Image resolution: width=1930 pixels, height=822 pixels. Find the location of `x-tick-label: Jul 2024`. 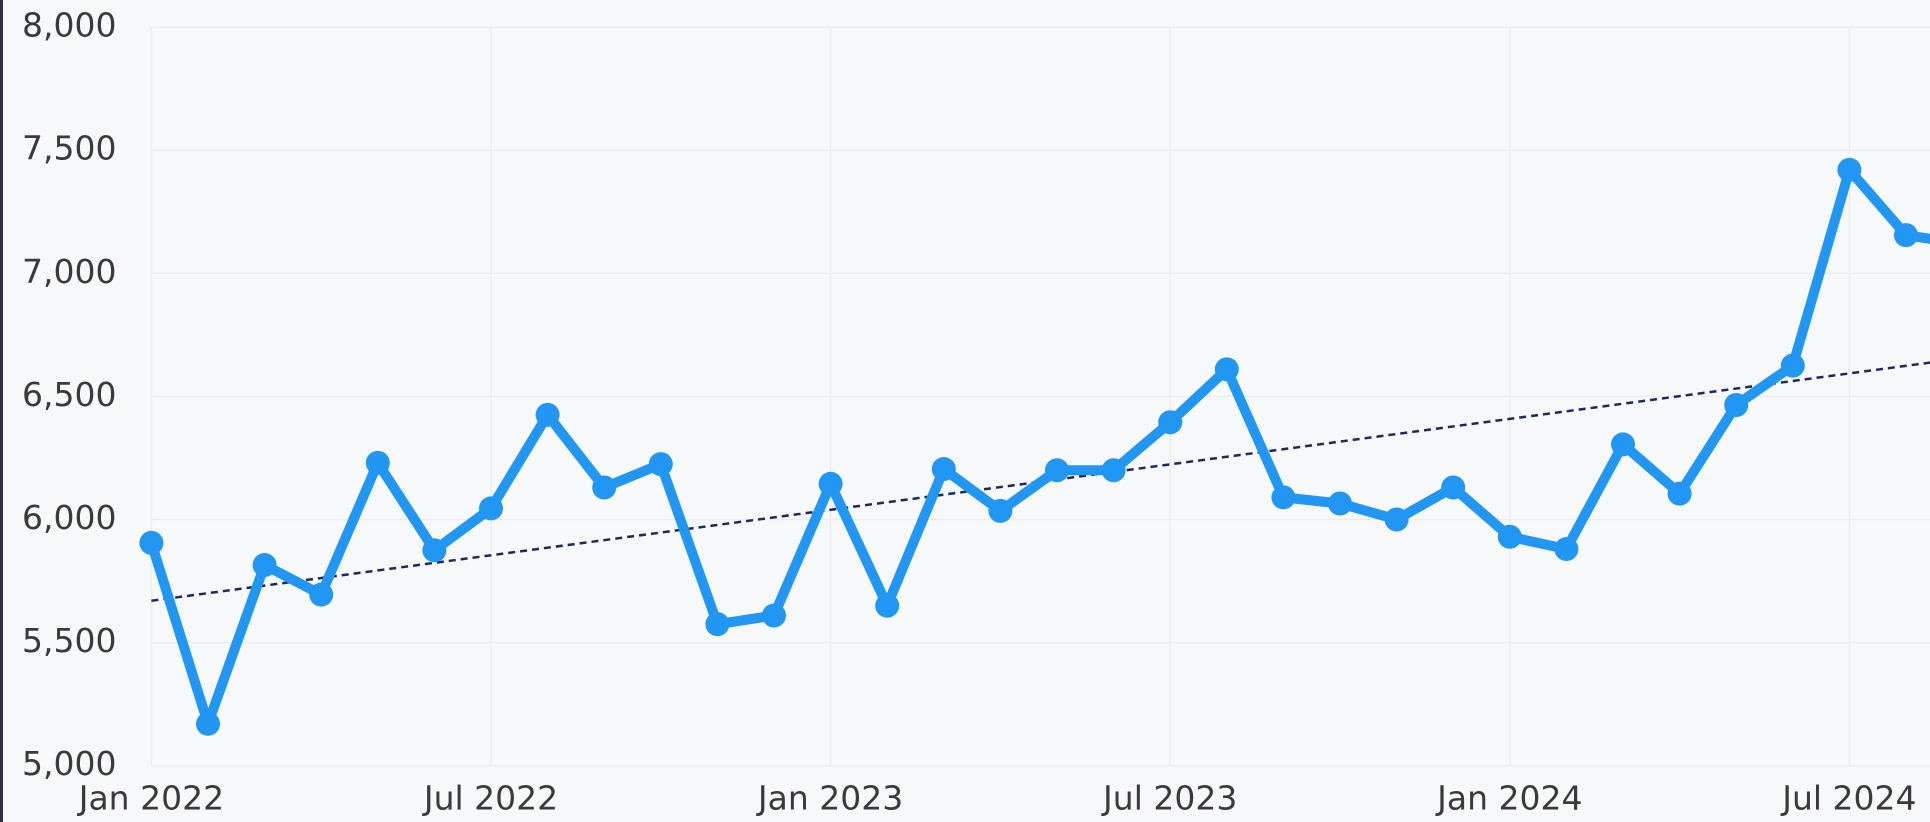

x-tick-label: Jul 2024 is located at coordinates (1848, 798).